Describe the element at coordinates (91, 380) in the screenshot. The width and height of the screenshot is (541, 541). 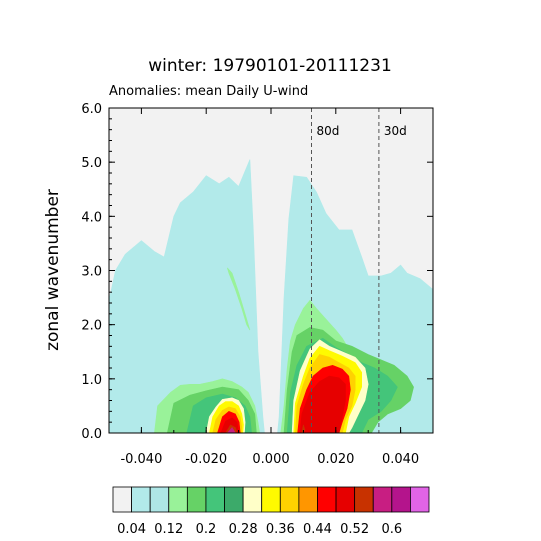
I see `y-tick-label: 1.0` at that location.